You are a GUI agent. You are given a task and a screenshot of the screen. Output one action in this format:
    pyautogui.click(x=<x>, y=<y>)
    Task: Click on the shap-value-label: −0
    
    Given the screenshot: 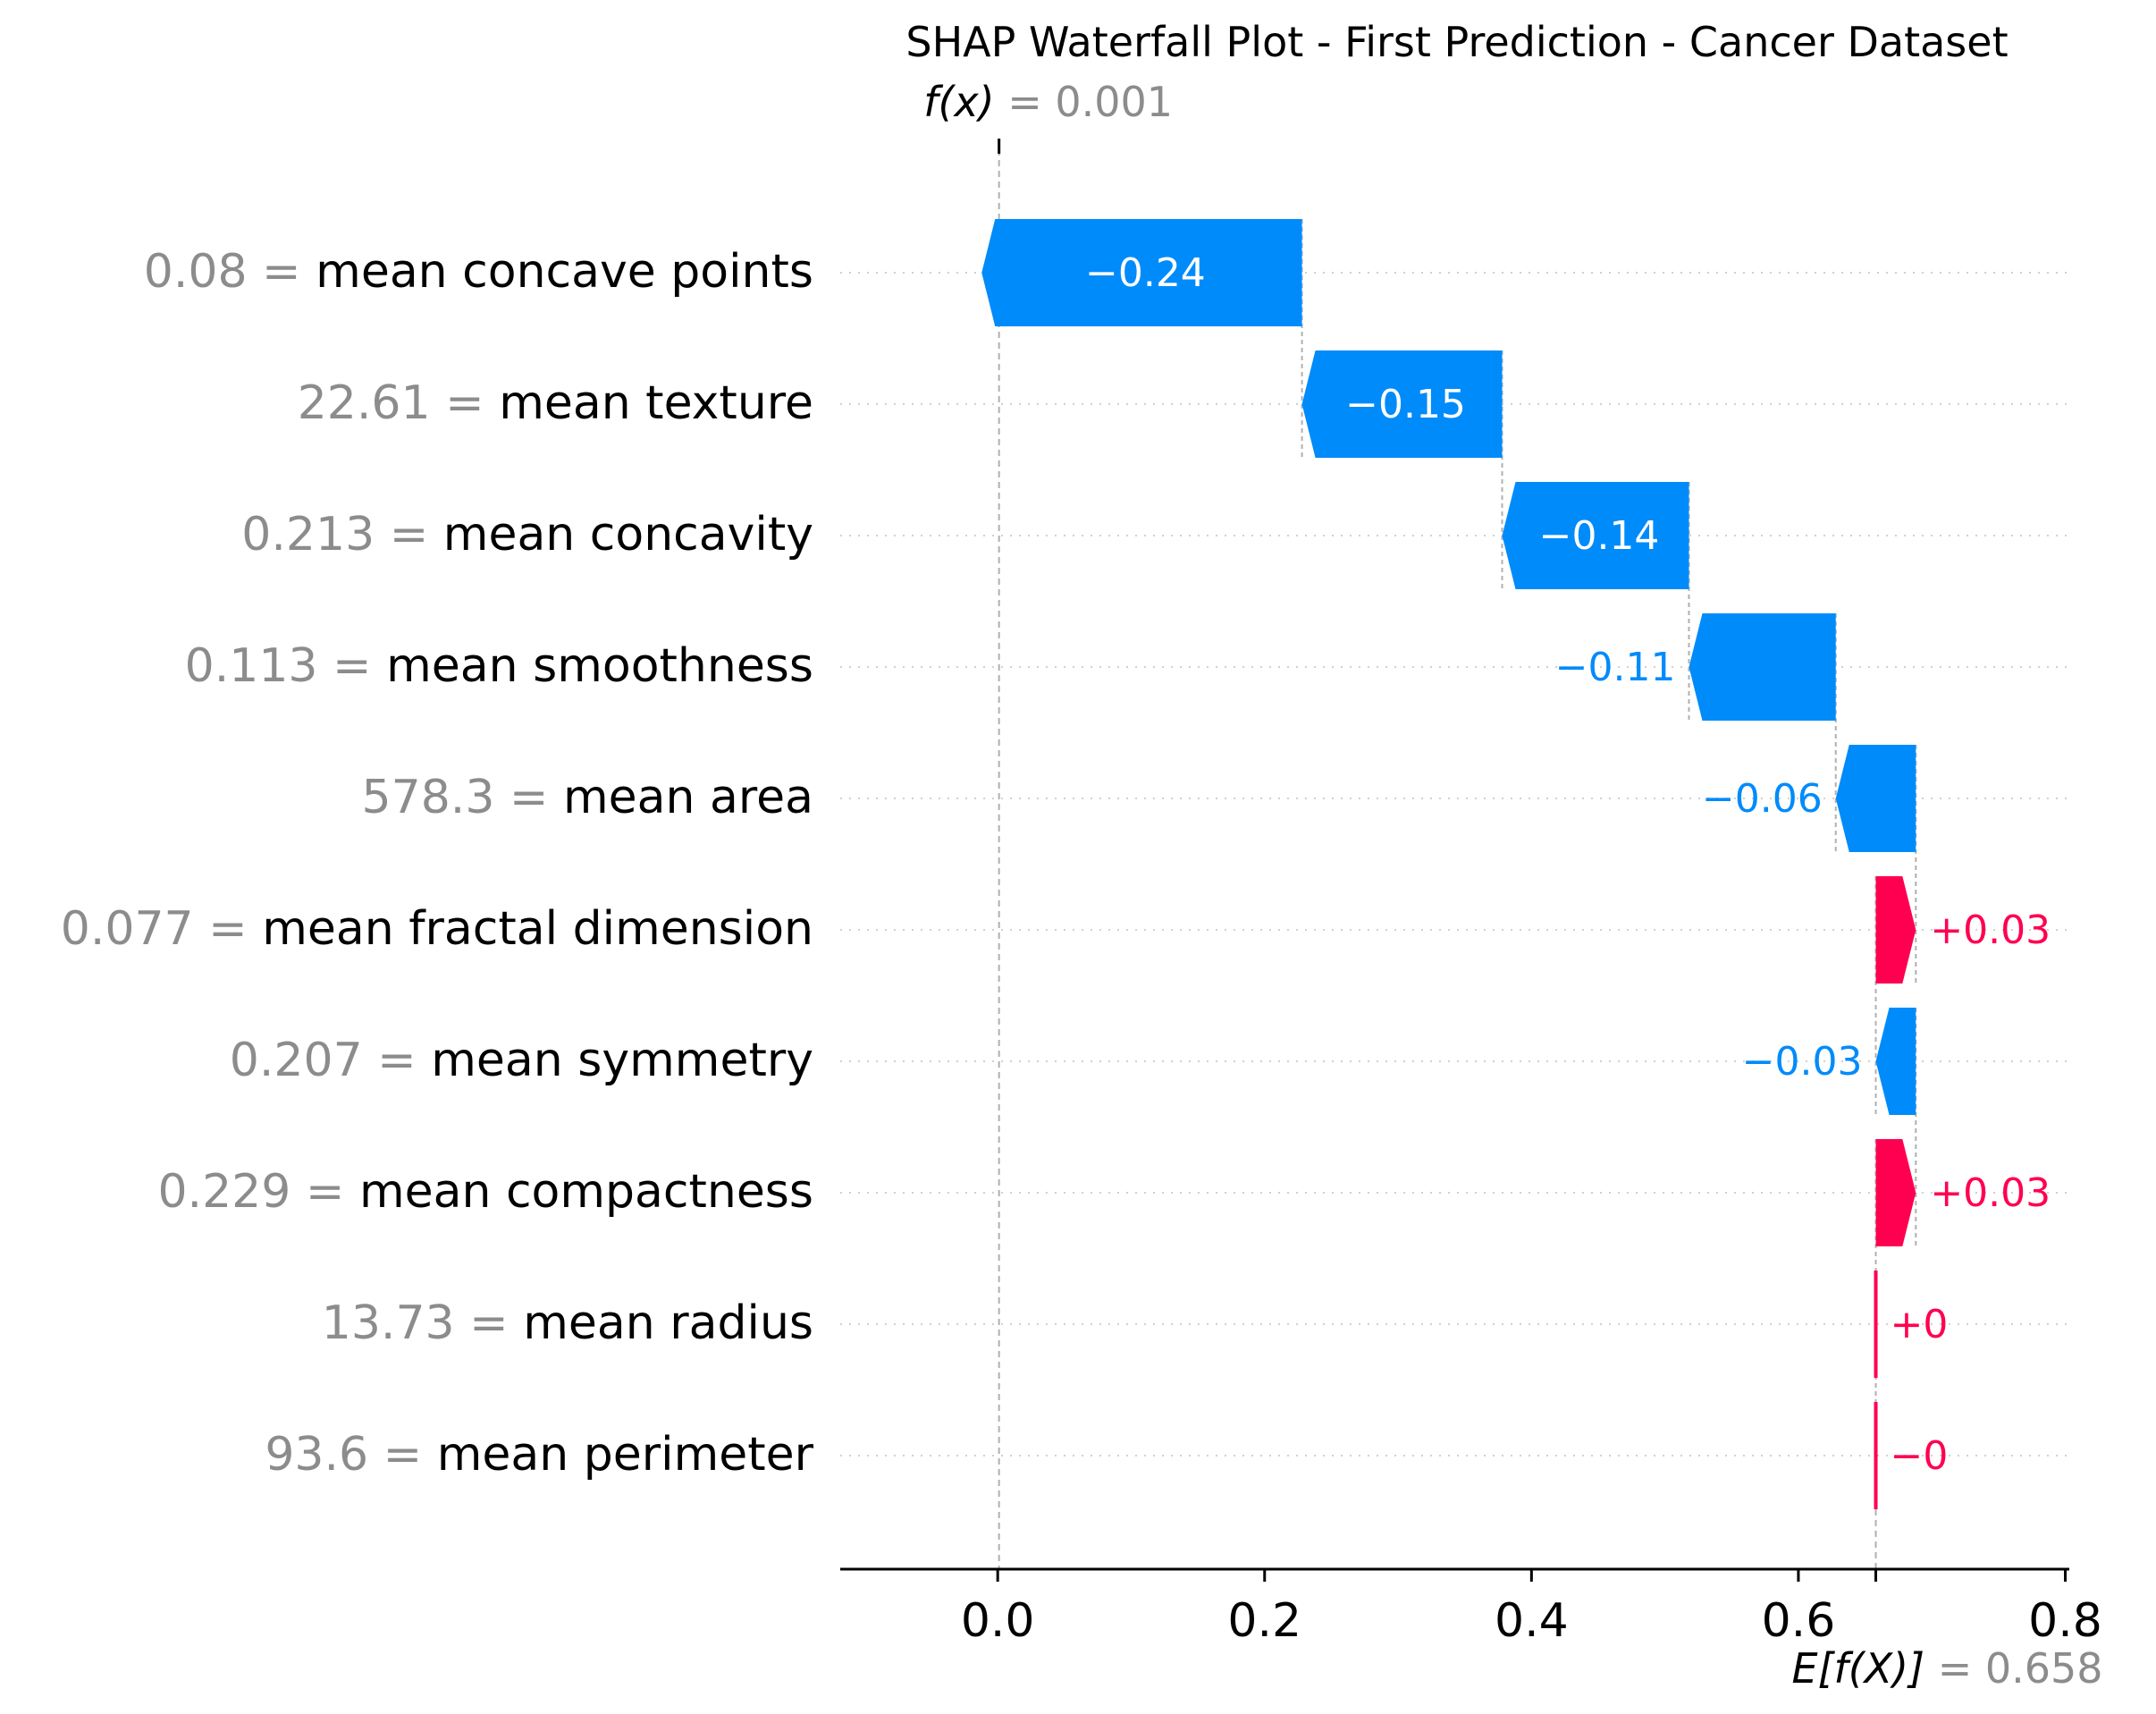 What is the action you would take?
    pyautogui.click(x=1920, y=1456)
    